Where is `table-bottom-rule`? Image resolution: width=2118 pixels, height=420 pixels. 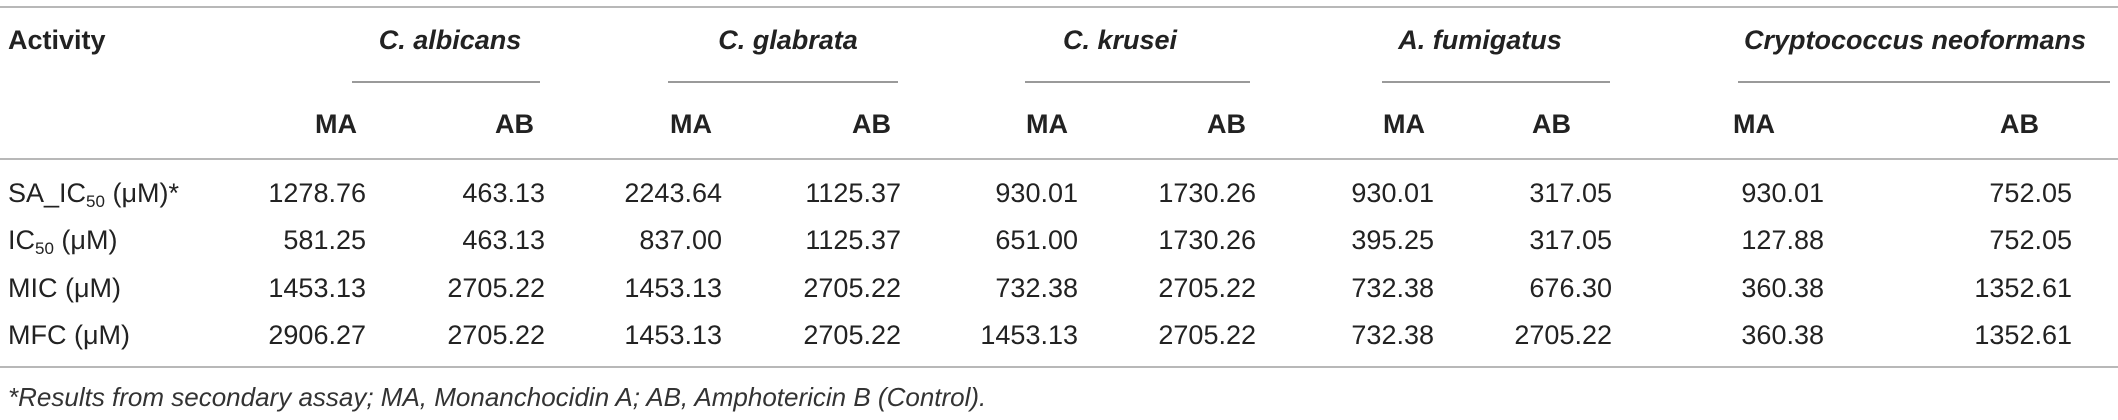
table-bottom-rule is located at coordinates (1059, 367).